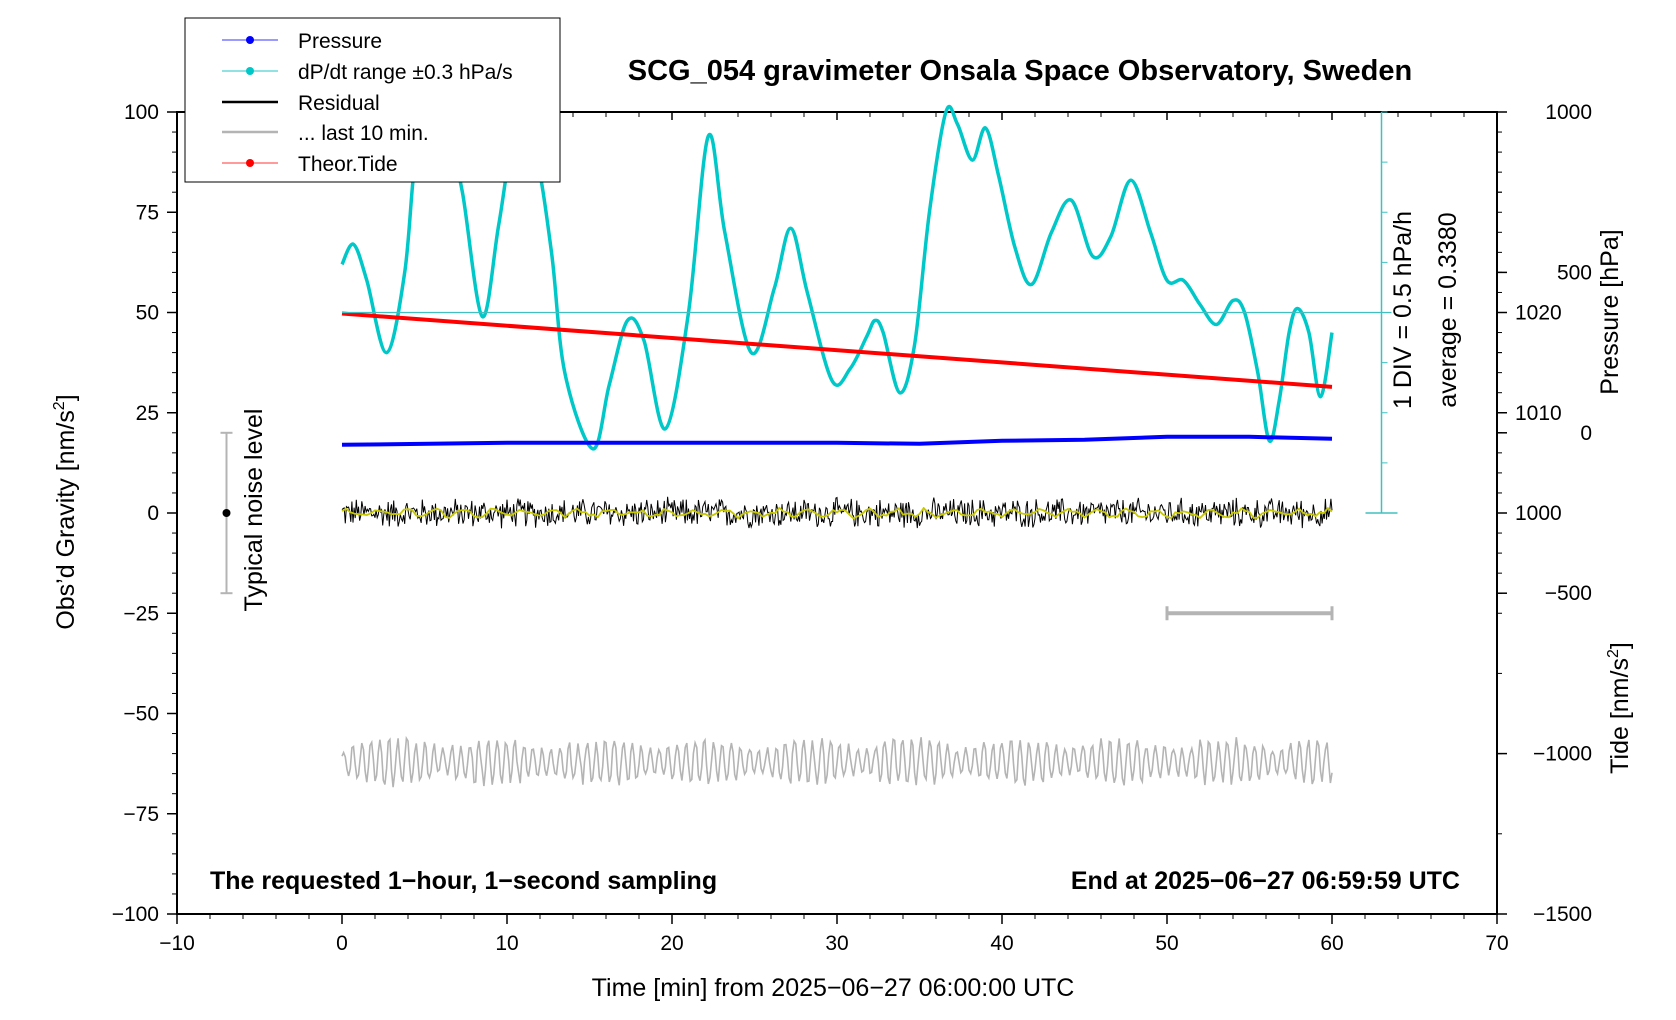 The image size is (1676, 1020). What do you see at coordinates (463, 881) in the screenshot?
I see `sampling-note: The requested 1−hour, 1−second sampling` at bounding box center [463, 881].